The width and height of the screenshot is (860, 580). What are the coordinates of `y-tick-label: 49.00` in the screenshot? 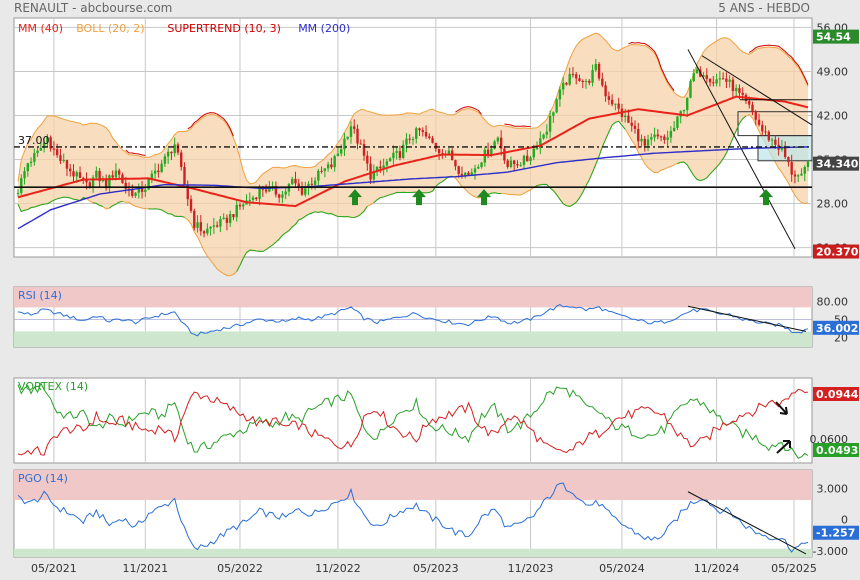 It's located at (833, 71).